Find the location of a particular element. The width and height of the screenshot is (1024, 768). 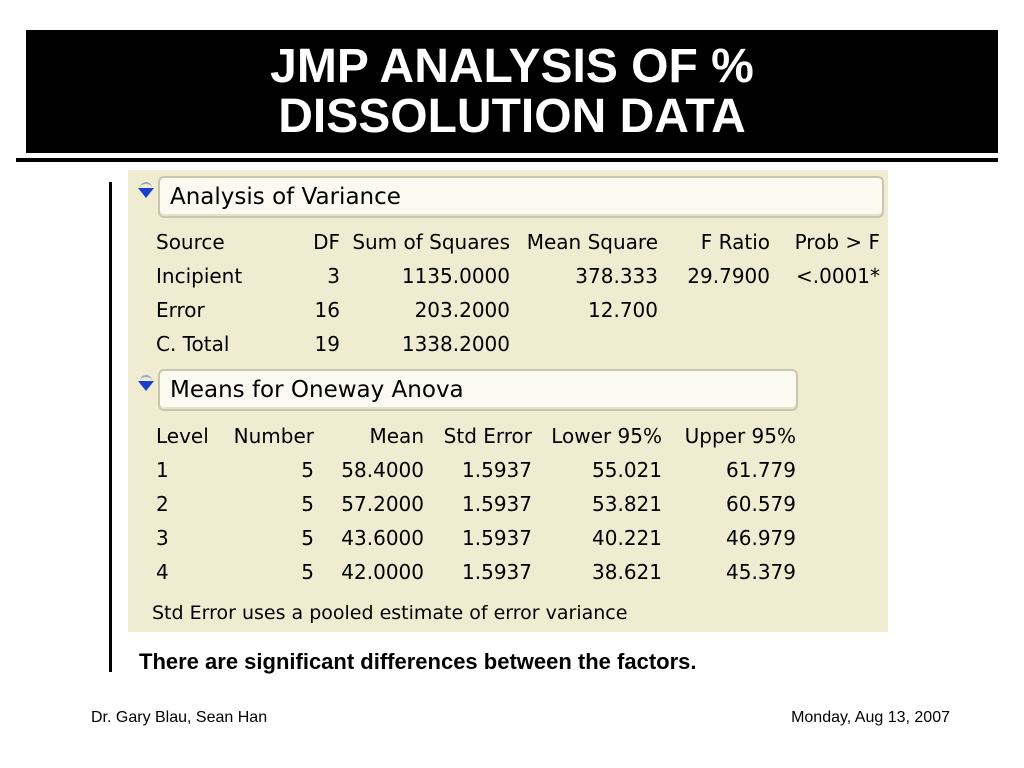

means-disclosure-icon is located at coordinates (146, 383).